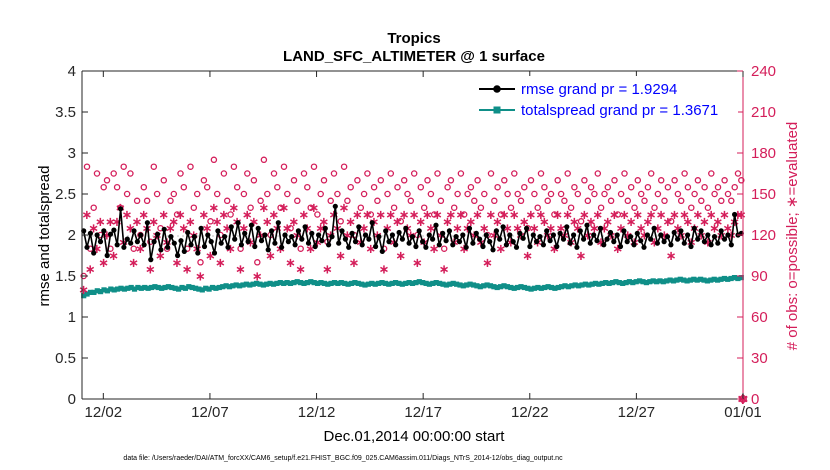  I want to click on y-tick-label-left: 2, so click(72, 235).